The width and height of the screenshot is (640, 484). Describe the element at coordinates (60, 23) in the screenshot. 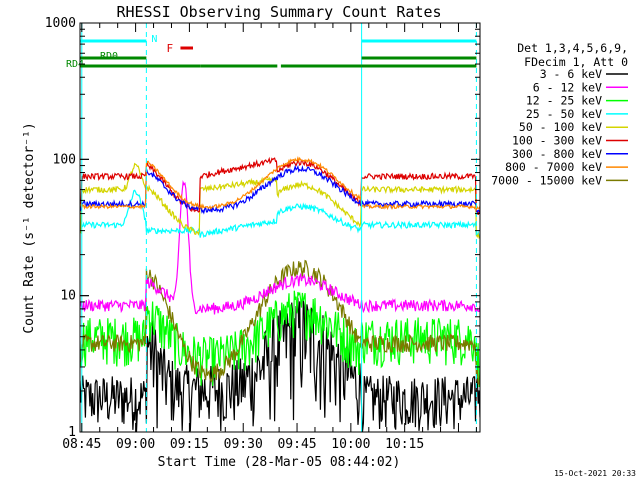

I see `y-tick-label: 1000` at that location.